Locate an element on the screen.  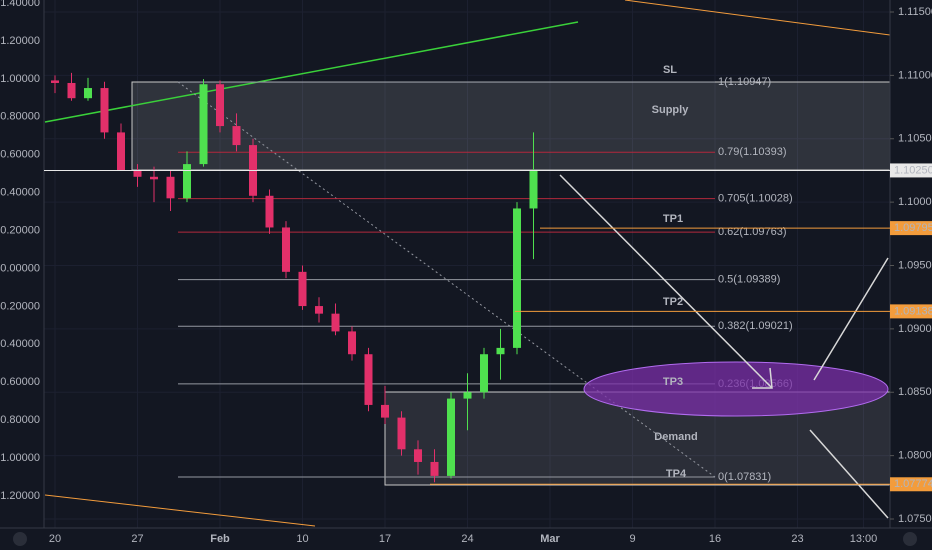
price-marker-label: 1.07774 is located at coordinates (913, 484).